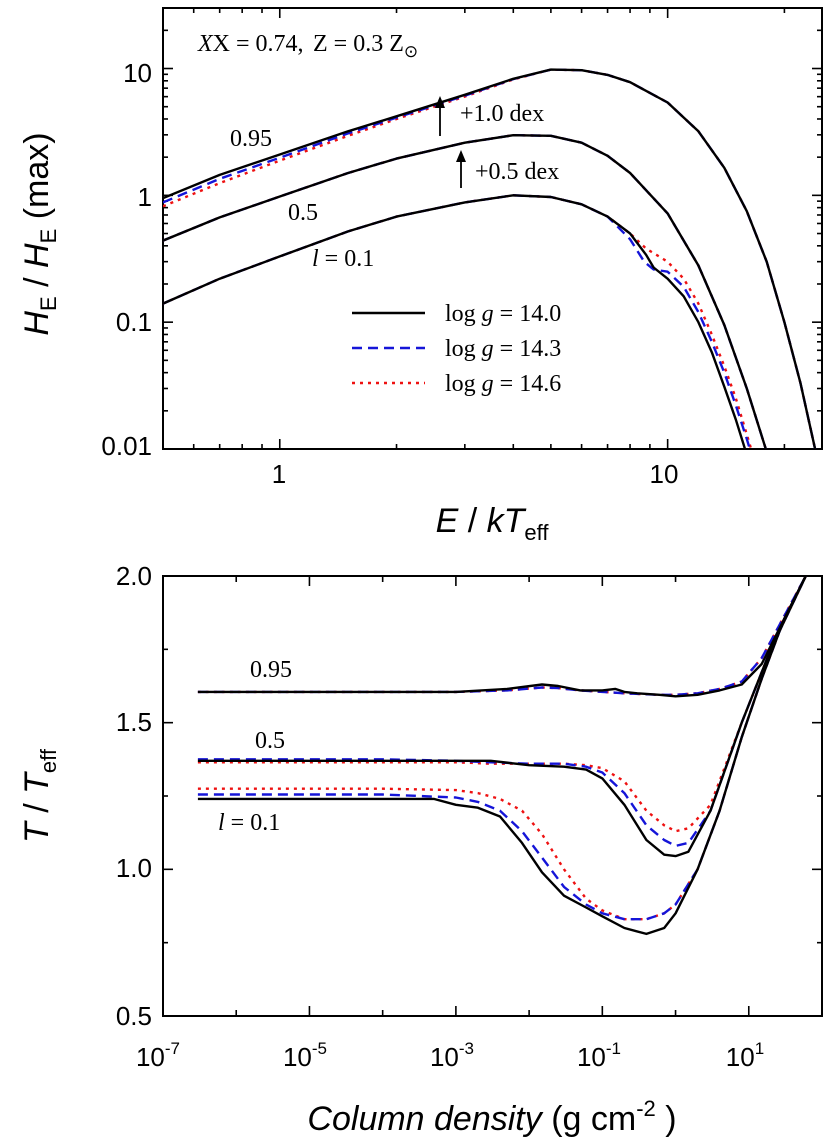 This screenshot has width=830, height=1146. What do you see at coordinates (503, 314) in the screenshot?
I see `legend-label: log g = 14.0` at bounding box center [503, 314].